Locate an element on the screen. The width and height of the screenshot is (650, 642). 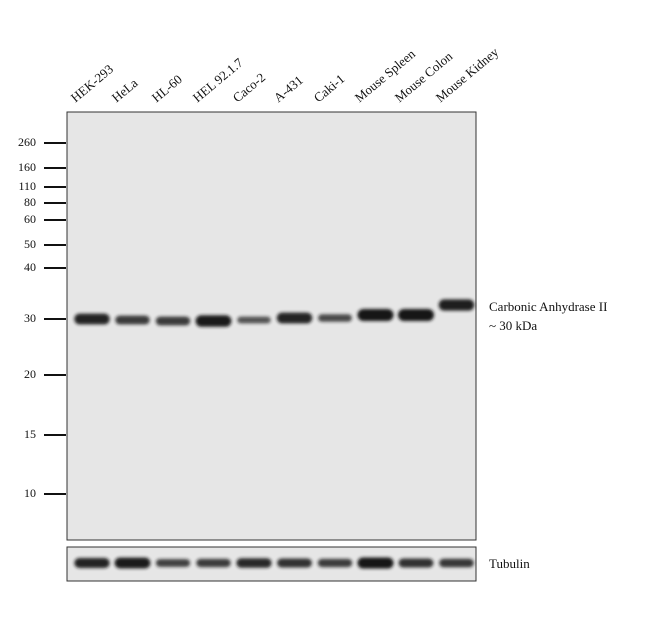
loading-control-label: Tubulin is located at coordinates (509, 563).